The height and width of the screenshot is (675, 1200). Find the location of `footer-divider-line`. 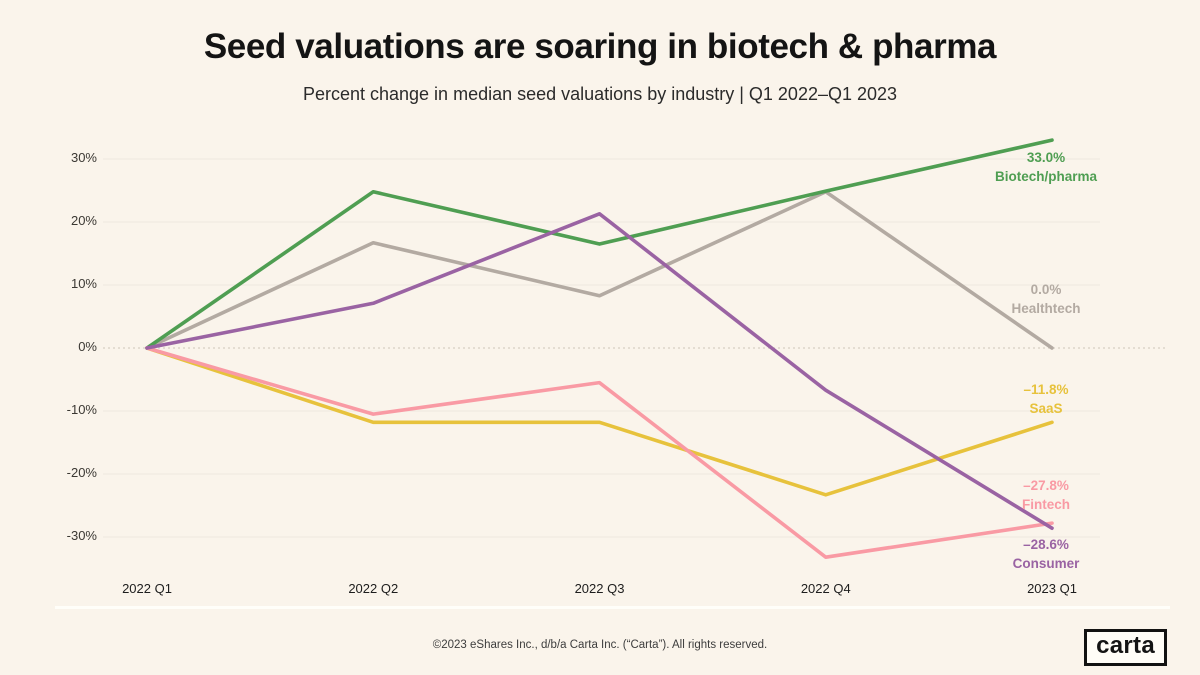

footer-divider-line is located at coordinates (612, 607).